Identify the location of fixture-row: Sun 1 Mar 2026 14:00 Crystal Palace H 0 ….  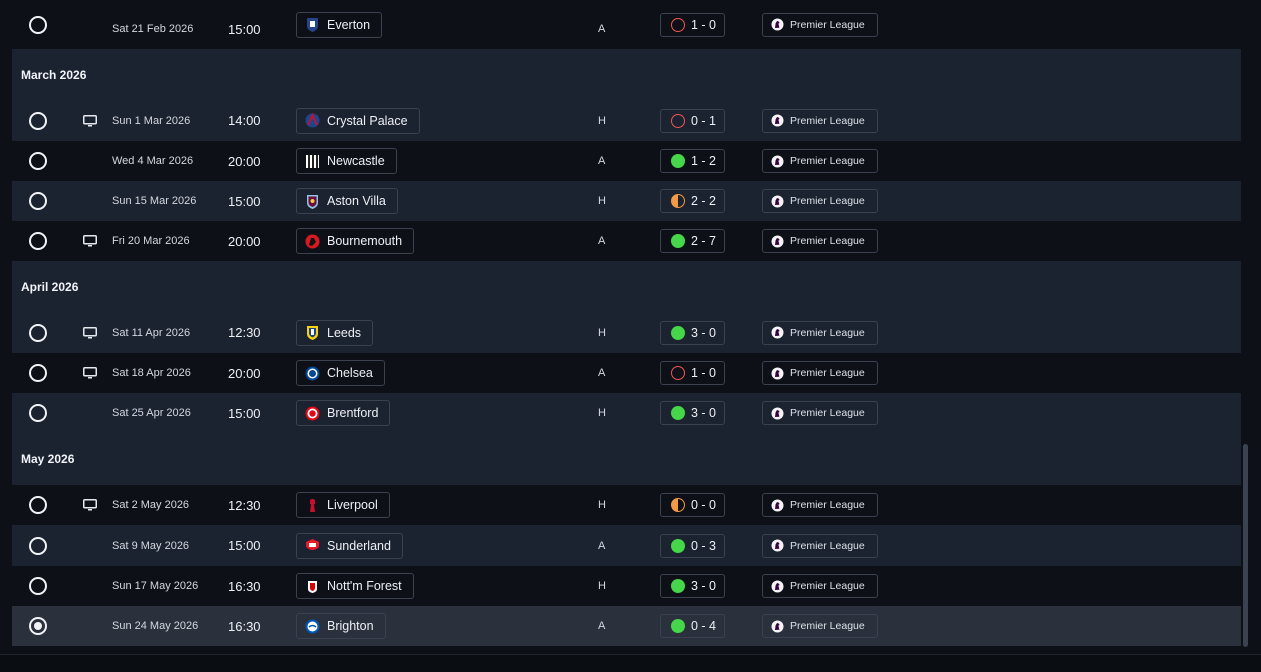
(626, 120).